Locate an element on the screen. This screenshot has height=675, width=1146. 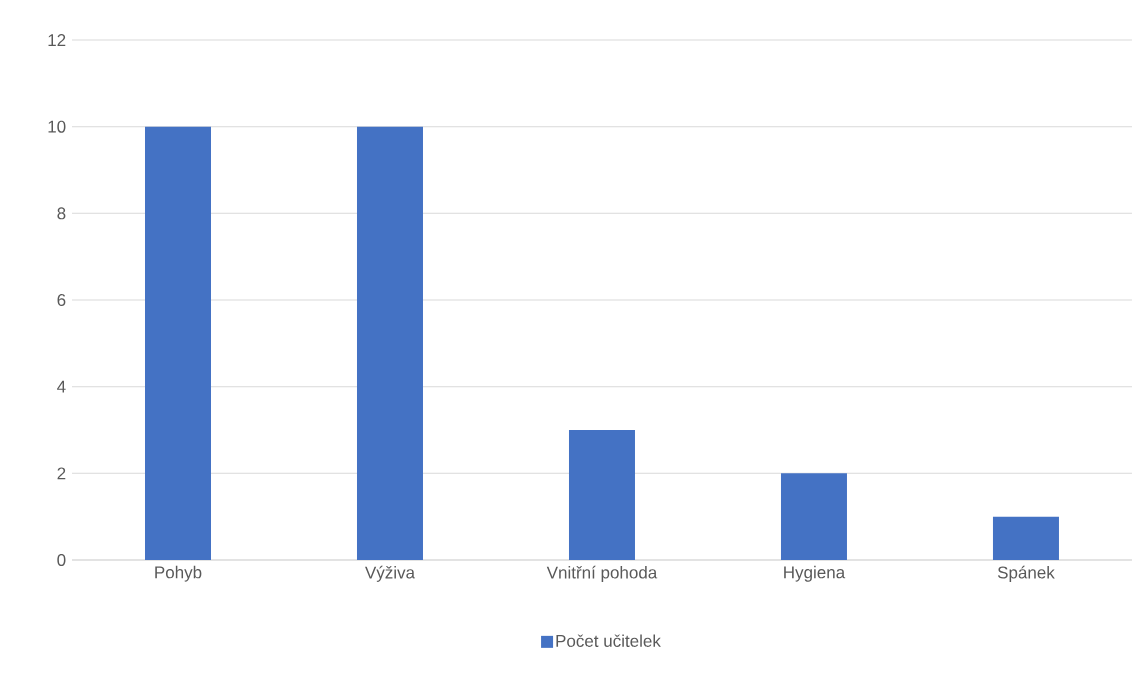
x-tick-label: Spánek is located at coordinates (1026, 573).